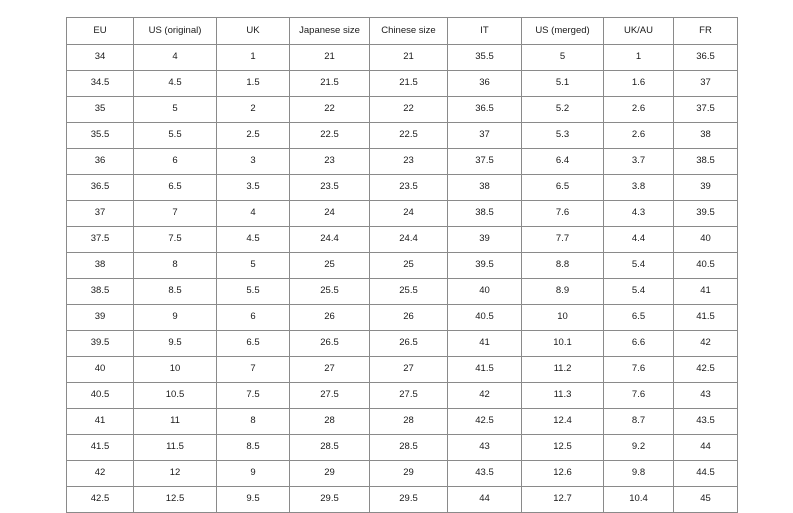 Image resolution: width=793 pixels, height=513 pixels. Describe the element at coordinates (638, 291) in the screenshot. I see `cell-uk-au: 5.4` at that location.